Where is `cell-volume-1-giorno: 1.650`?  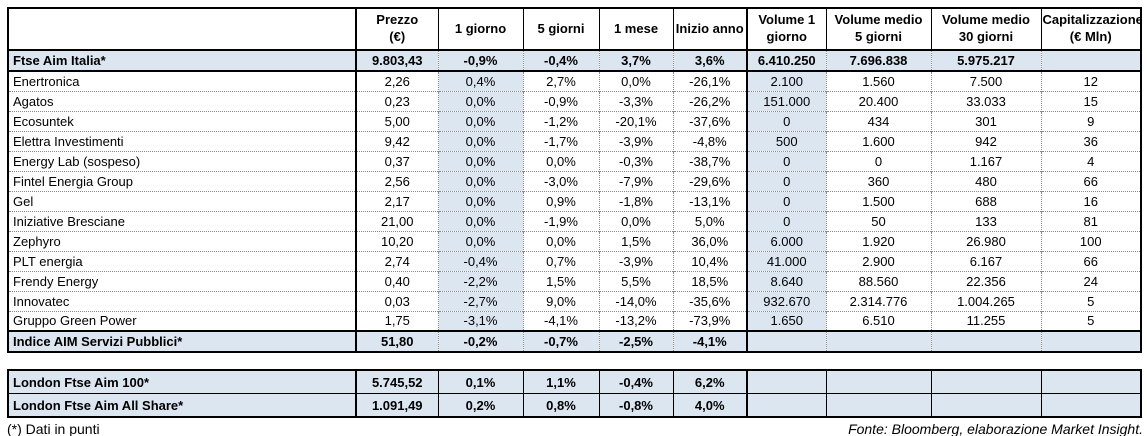 cell-volume-1-giorno: 1.650 is located at coordinates (786, 320).